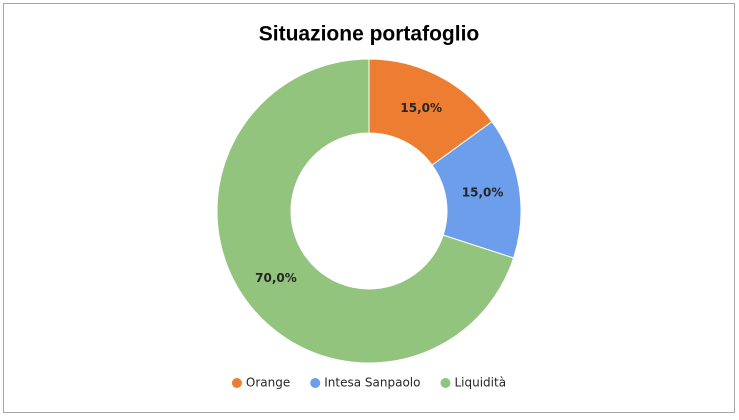  What do you see at coordinates (372, 383) in the screenshot?
I see `legend-label: Intesa Sanpaolo` at bounding box center [372, 383].